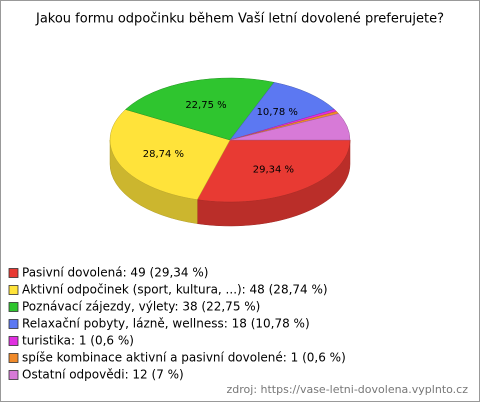 The height and width of the screenshot is (406, 480). I want to click on legend-label: Ostatní odpovědi: 12 (7 %), so click(103, 375).